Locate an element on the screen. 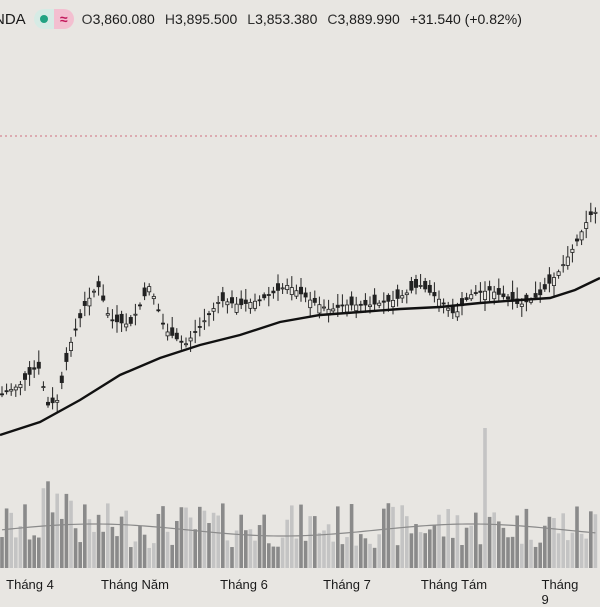 Image resolution: width=600 pixels, height=607 pixels. x-axis-label: Tháng Năm is located at coordinates (135, 584).